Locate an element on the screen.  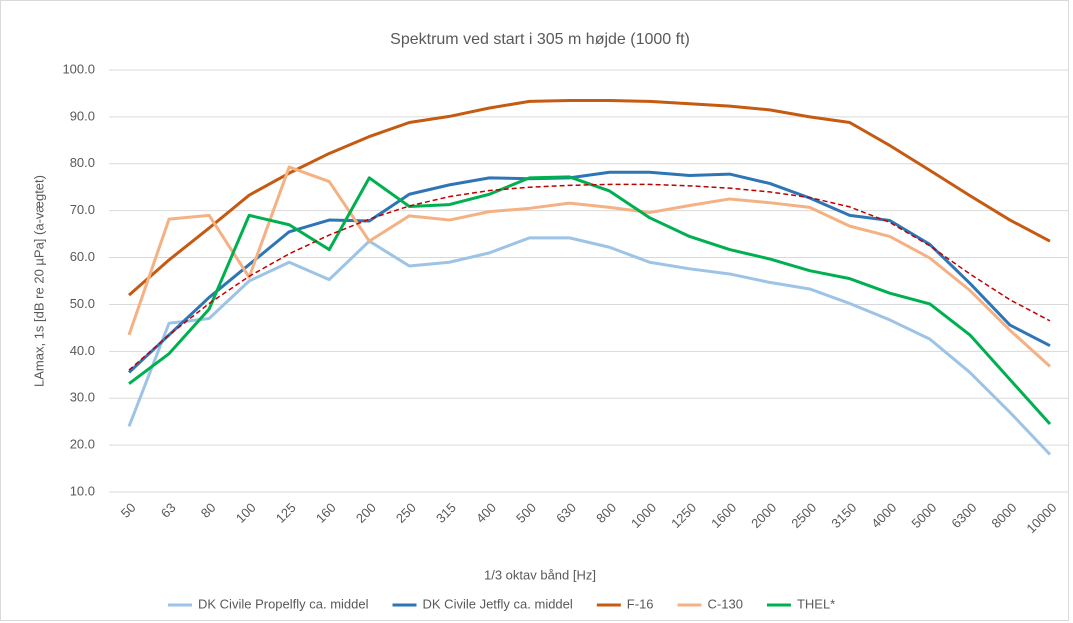
y-tick-label: 100.0 is located at coordinates (78, 68).